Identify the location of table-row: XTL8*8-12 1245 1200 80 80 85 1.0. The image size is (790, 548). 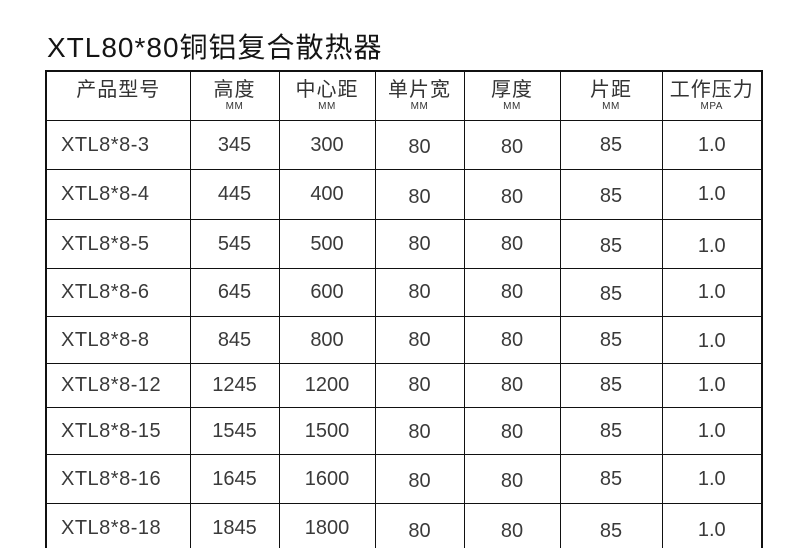
(404, 385).